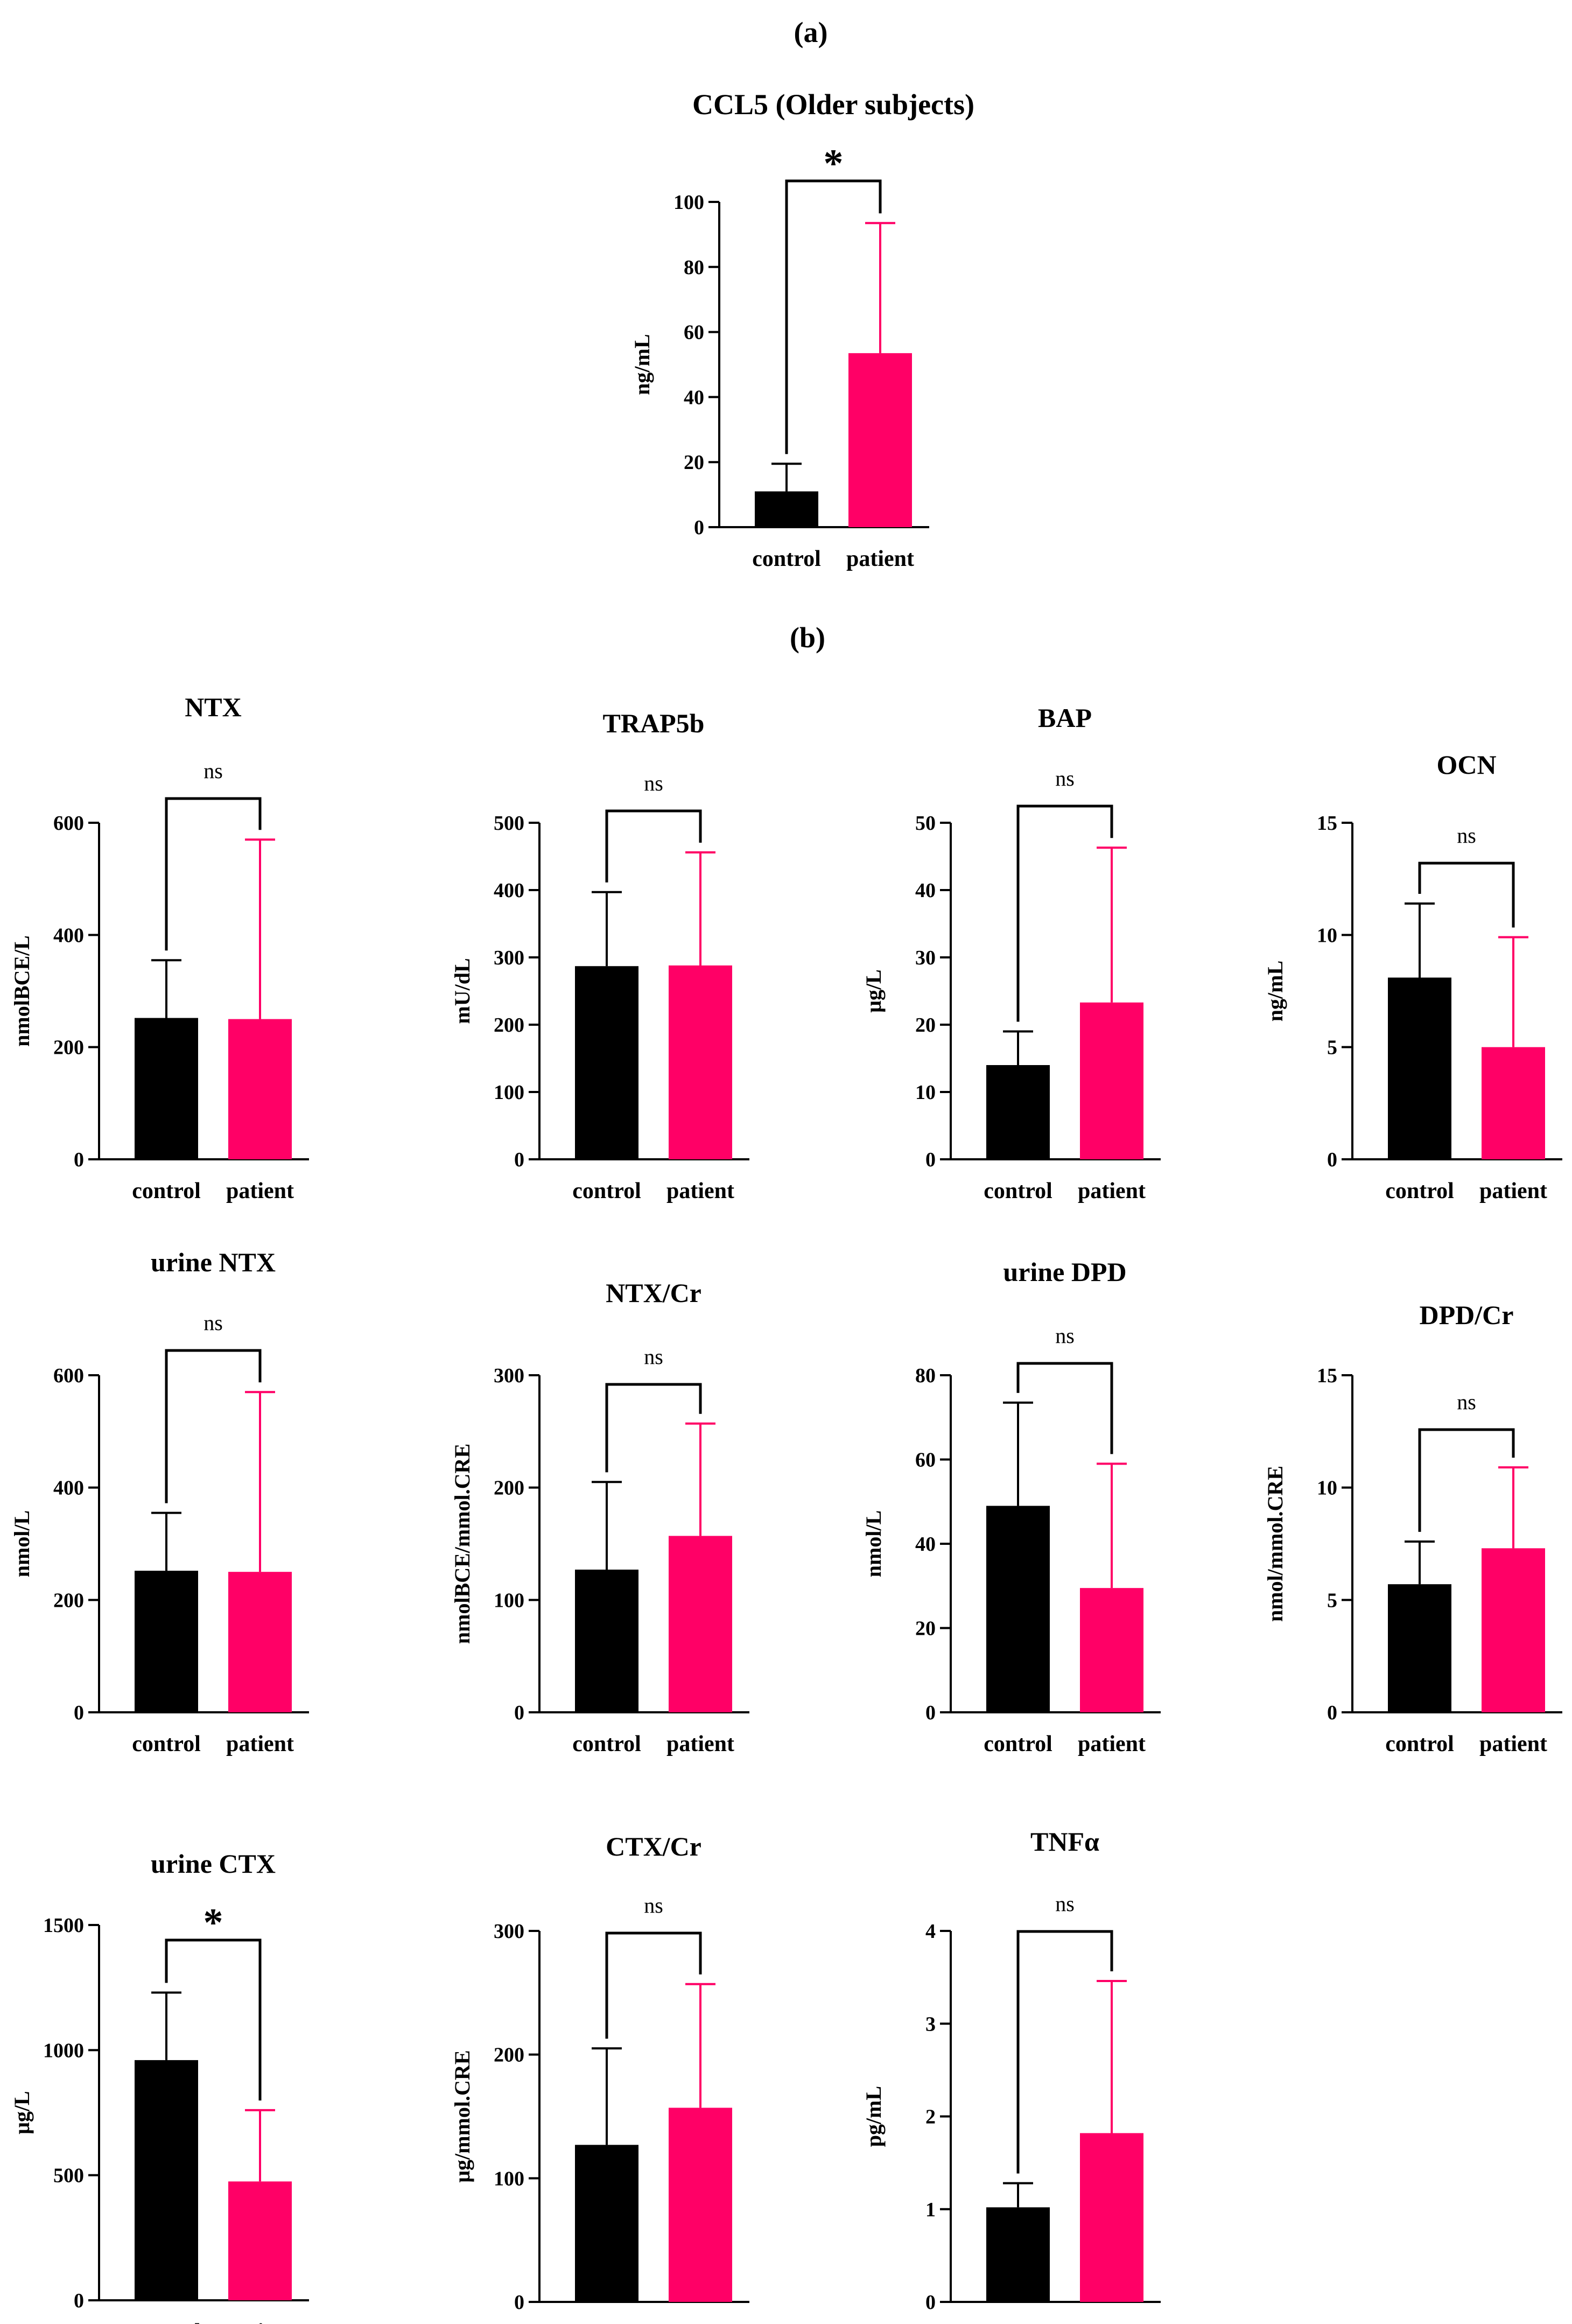  Describe the element at coordinates (68, 1488) in the screenshot. I see `y-tick-label: 400` at that location.